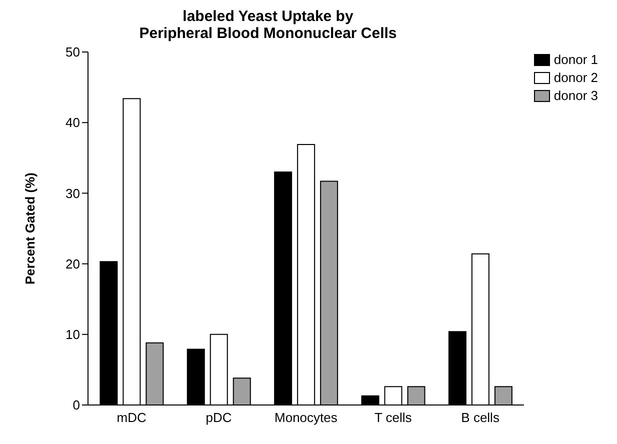 This screenshot has height=444, width=617. I want to click on legend-label: donor 1, so click(576, 59).